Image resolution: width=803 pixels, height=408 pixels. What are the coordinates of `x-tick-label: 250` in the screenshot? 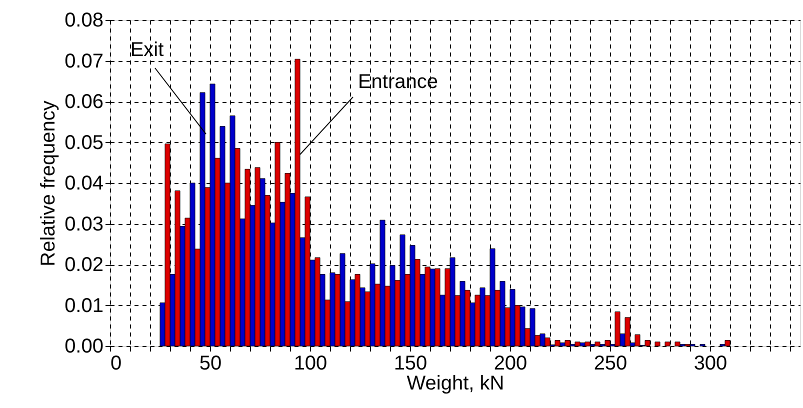 It's located at (611, 363).